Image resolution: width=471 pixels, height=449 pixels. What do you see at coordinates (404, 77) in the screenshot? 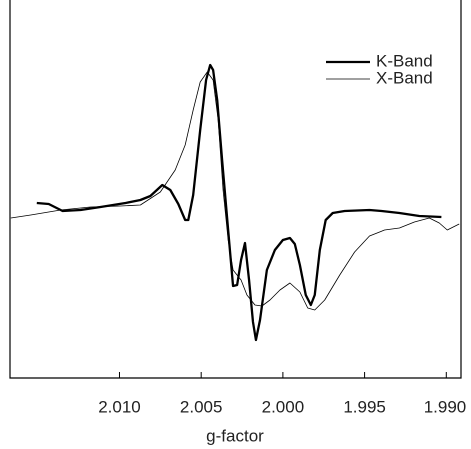
I see `legend-label: X-Band` at bounding box center [404, 77].